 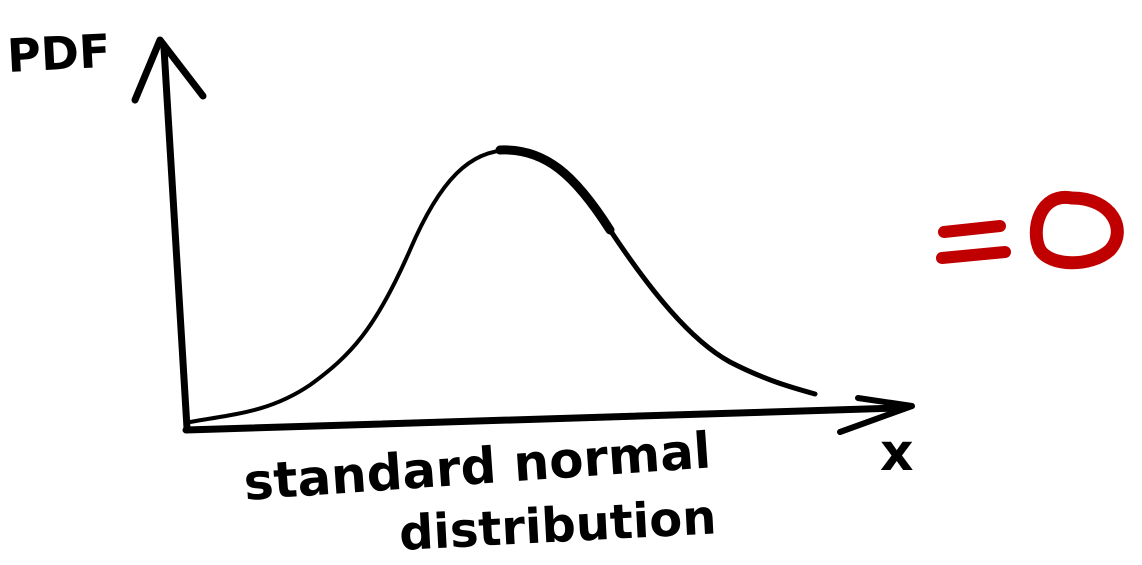 I want to click on pdf-curve-tail, so click(x=712, y=312).